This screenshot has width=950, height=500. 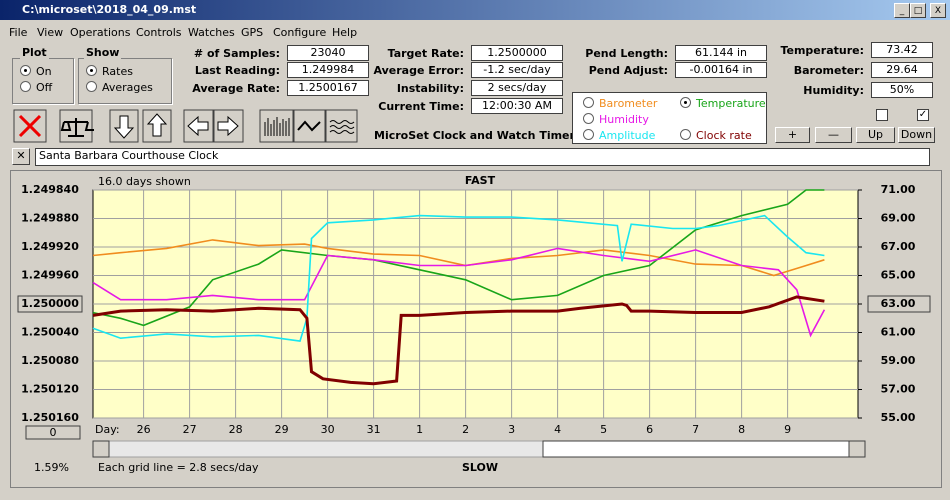 I want to click on tick-button, so click(x=899, y=304).